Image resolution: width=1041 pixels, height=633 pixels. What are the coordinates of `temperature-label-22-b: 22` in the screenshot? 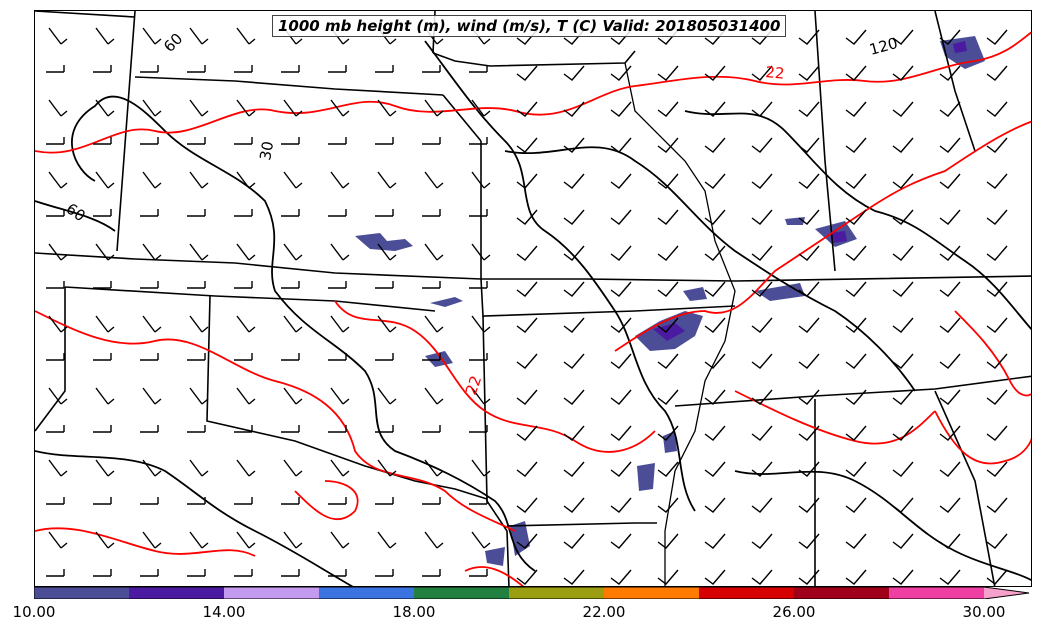 It's located at (473, 385).